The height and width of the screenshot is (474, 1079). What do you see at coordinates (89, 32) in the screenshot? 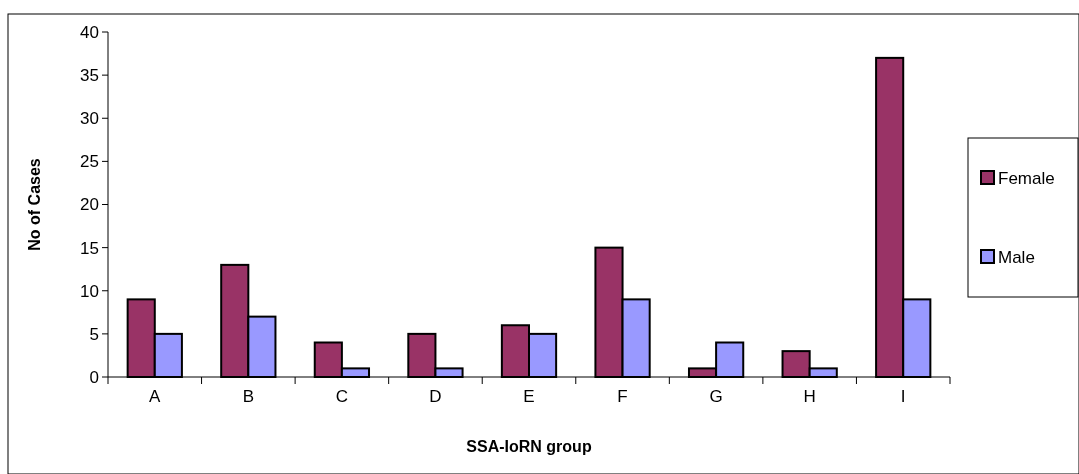
I see `y-tick-label: 40` at bounding box center [89, 32].